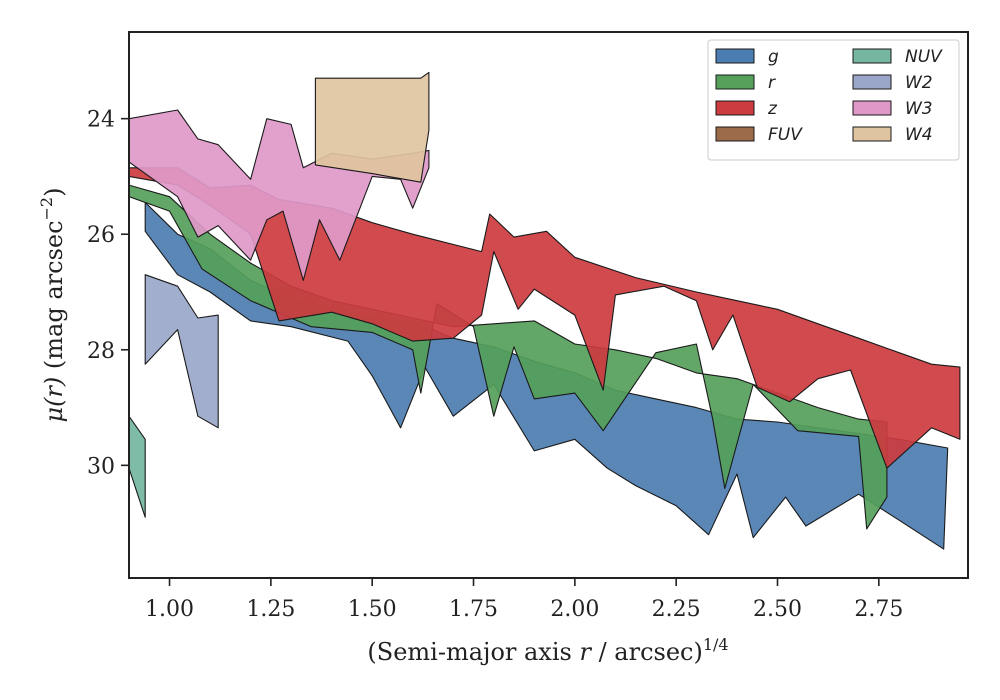  What do you see at coordinates (735, 56) in the screenshot?
I see `legend-swatch-g` at bounding box center [735, 56].